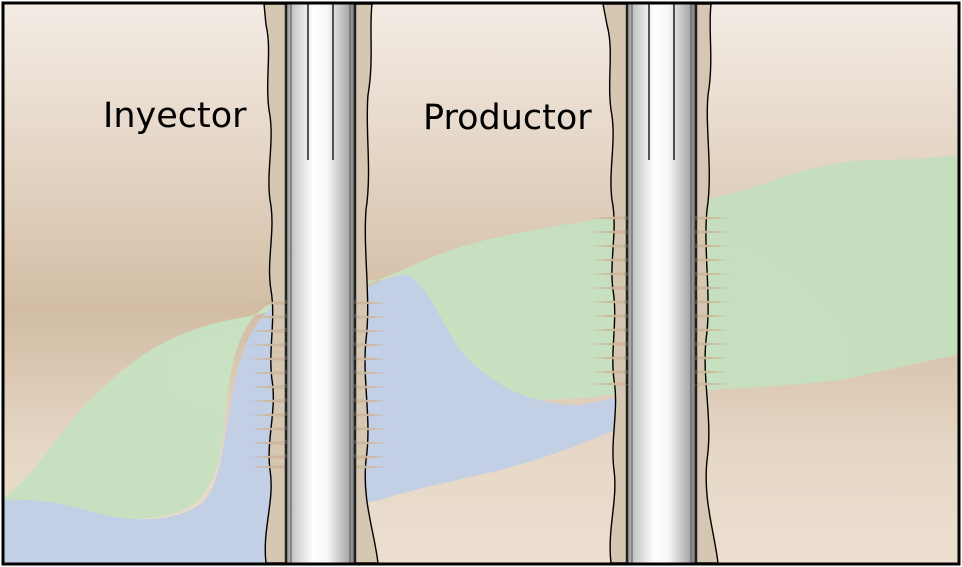 This screenshot has height=567, width=962. What do you see at coordinates (175, 116) in the screenshot?
I see `injector-label: Inyector` at bounding box center [175, 116].